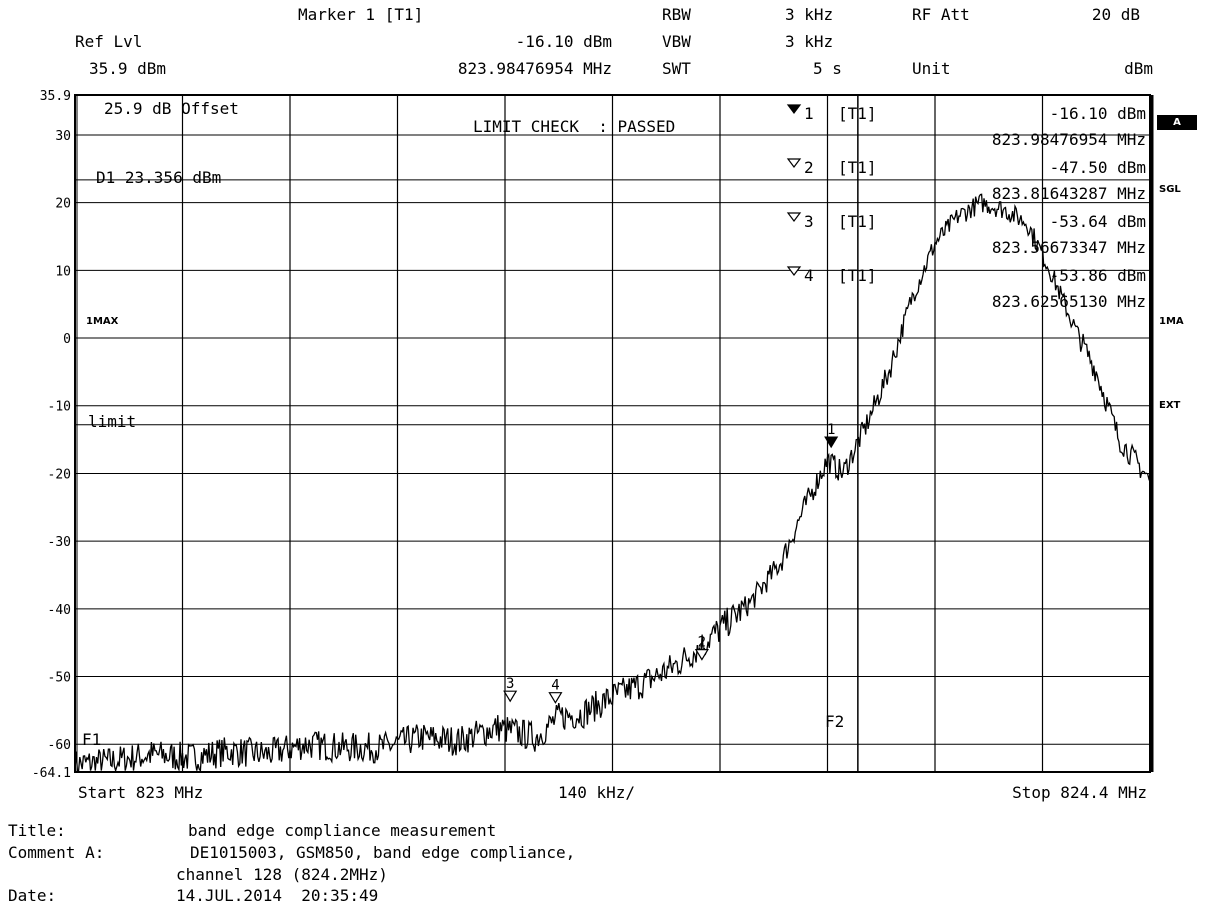  I want to click on table-marker-1-triangle, so click(794, 109).